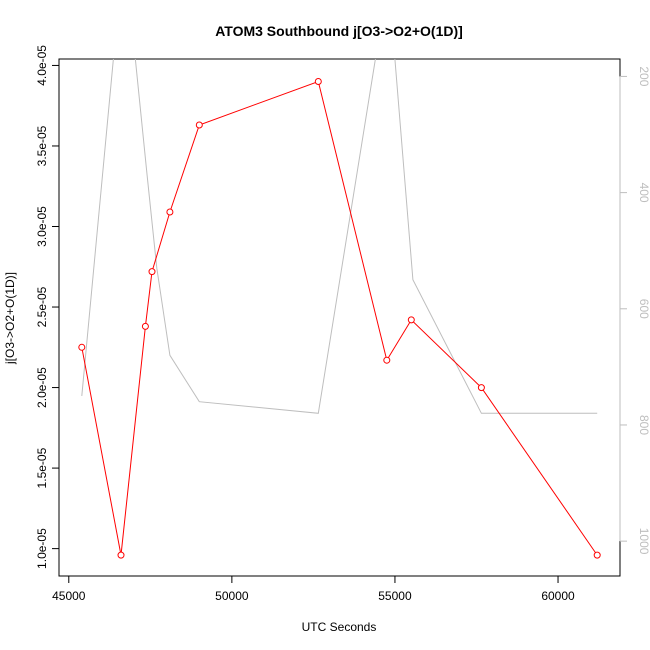 This screenshot has height=650, width=650. Describe the element at coordinates (42, 65) in the screenshot. I see `y-tick-label: 4.0e-05` at that location.